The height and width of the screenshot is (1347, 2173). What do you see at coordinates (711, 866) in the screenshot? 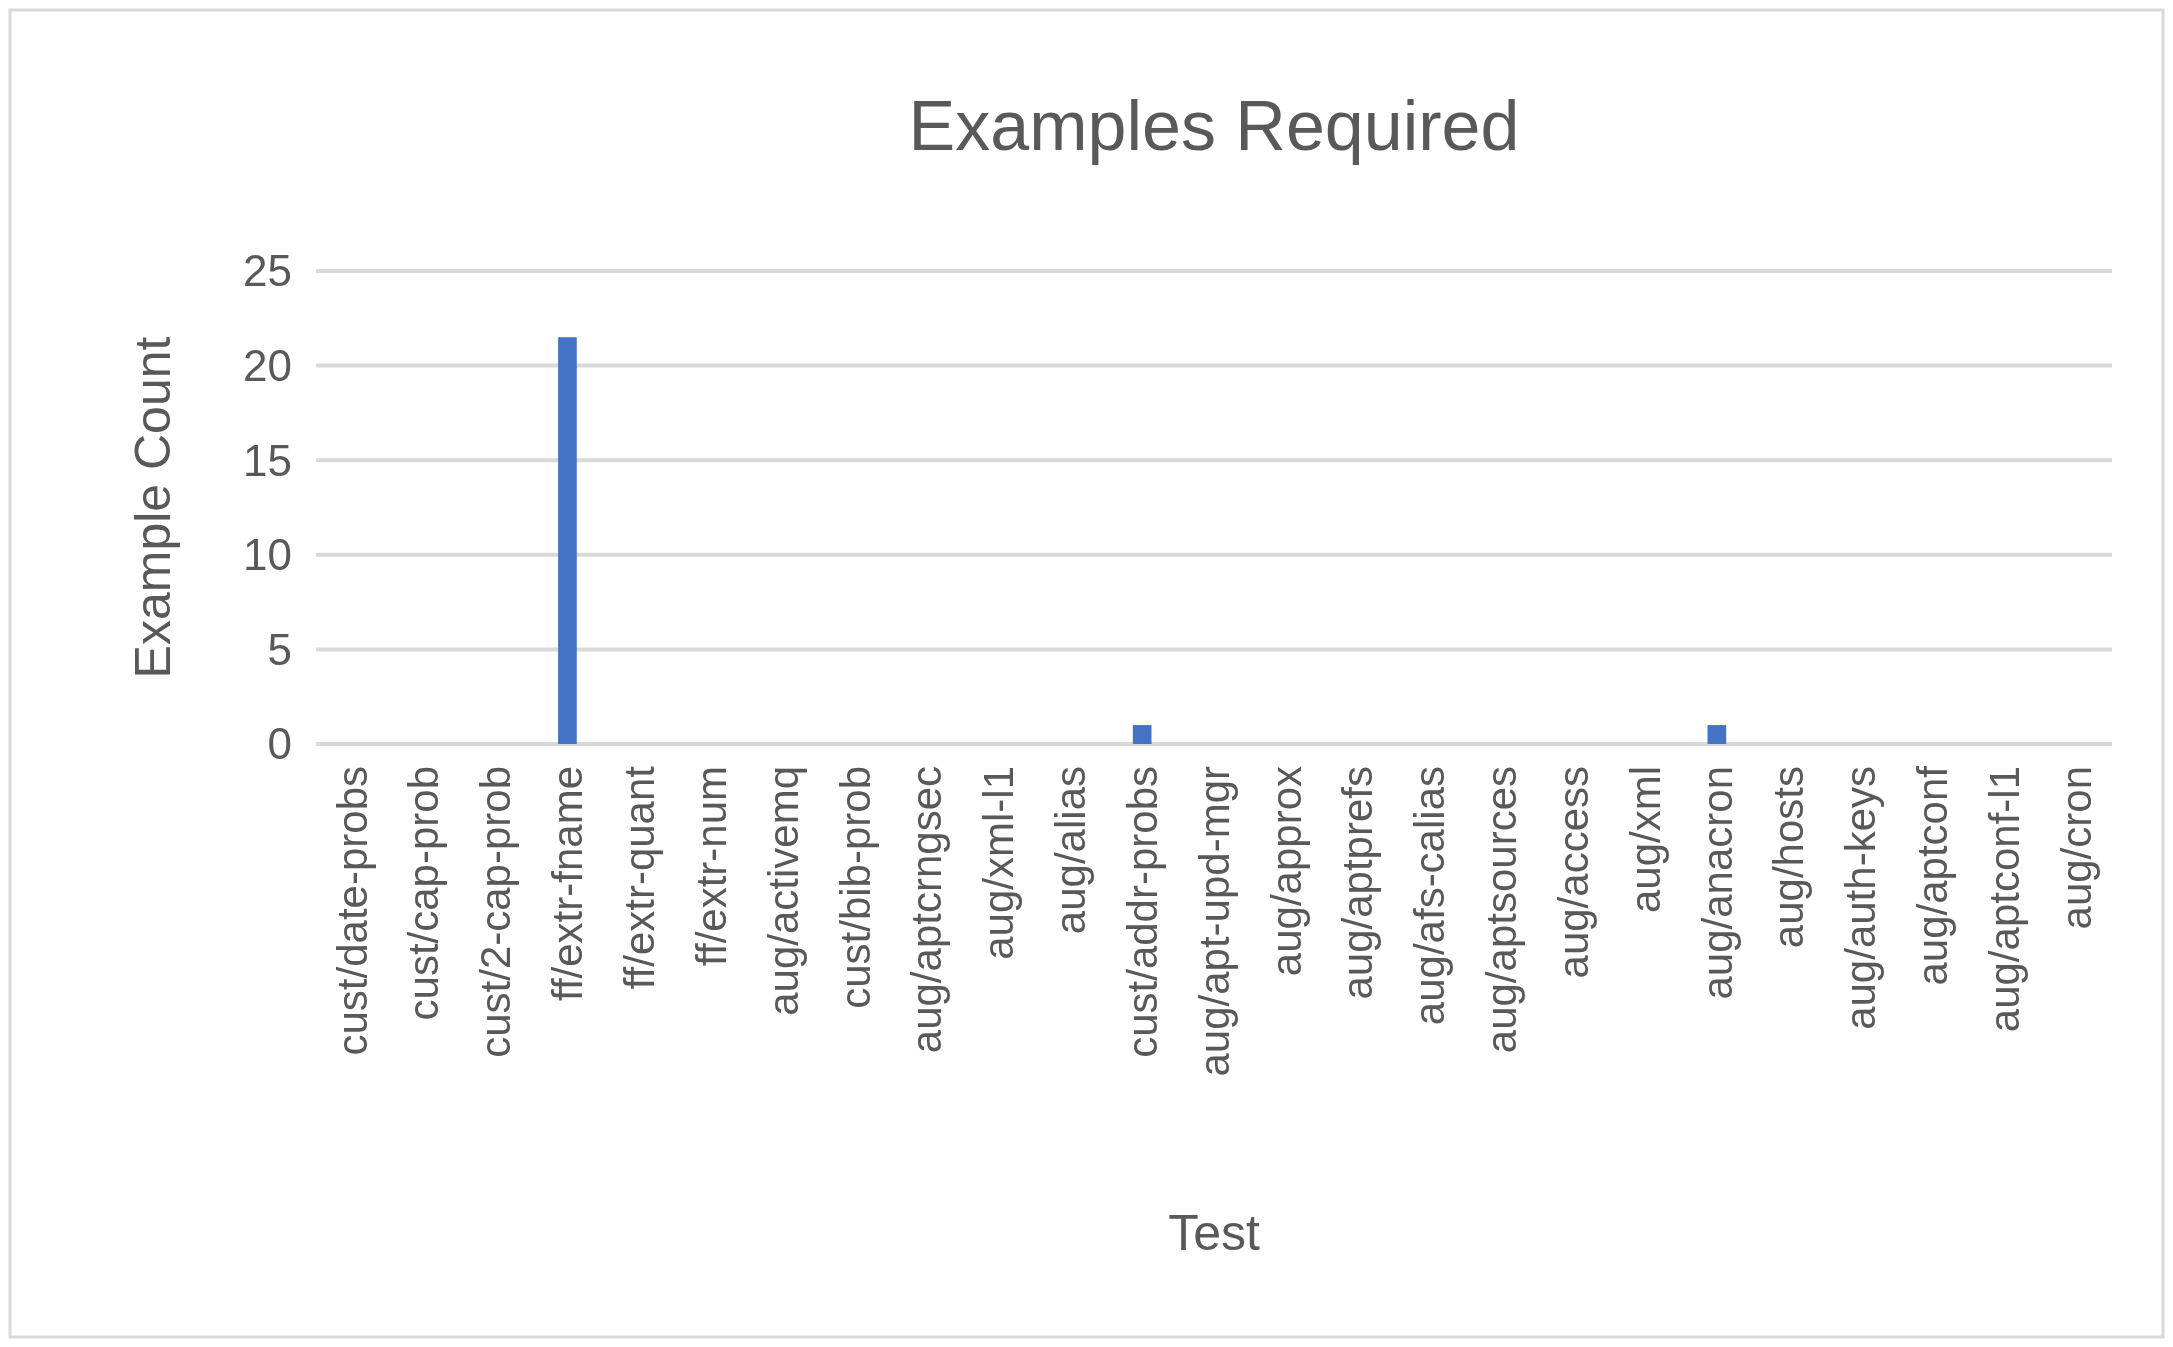
I see `x-tick-label: ff/extr-num` at bounding box center [711, 866].